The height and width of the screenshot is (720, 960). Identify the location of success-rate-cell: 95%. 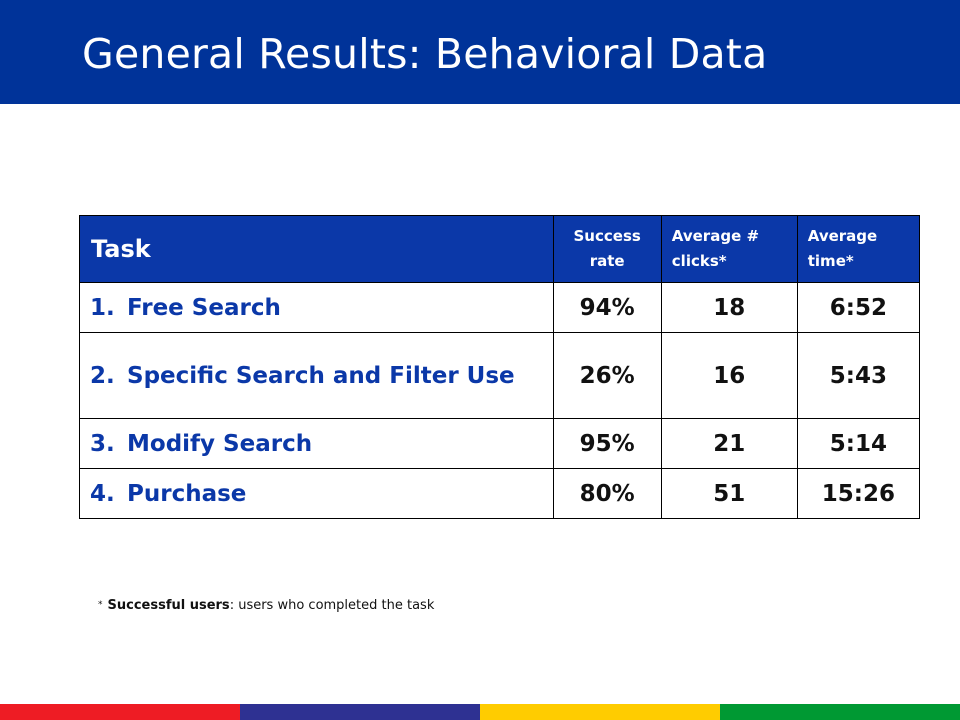
(607, 443).